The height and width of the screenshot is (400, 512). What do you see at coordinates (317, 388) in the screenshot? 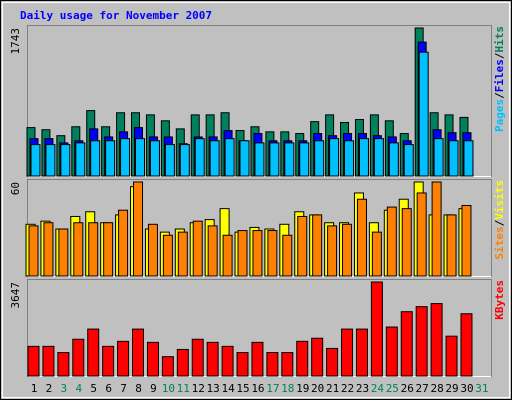
I see `x-tick-label: 20` at bounding box center [317, 388].